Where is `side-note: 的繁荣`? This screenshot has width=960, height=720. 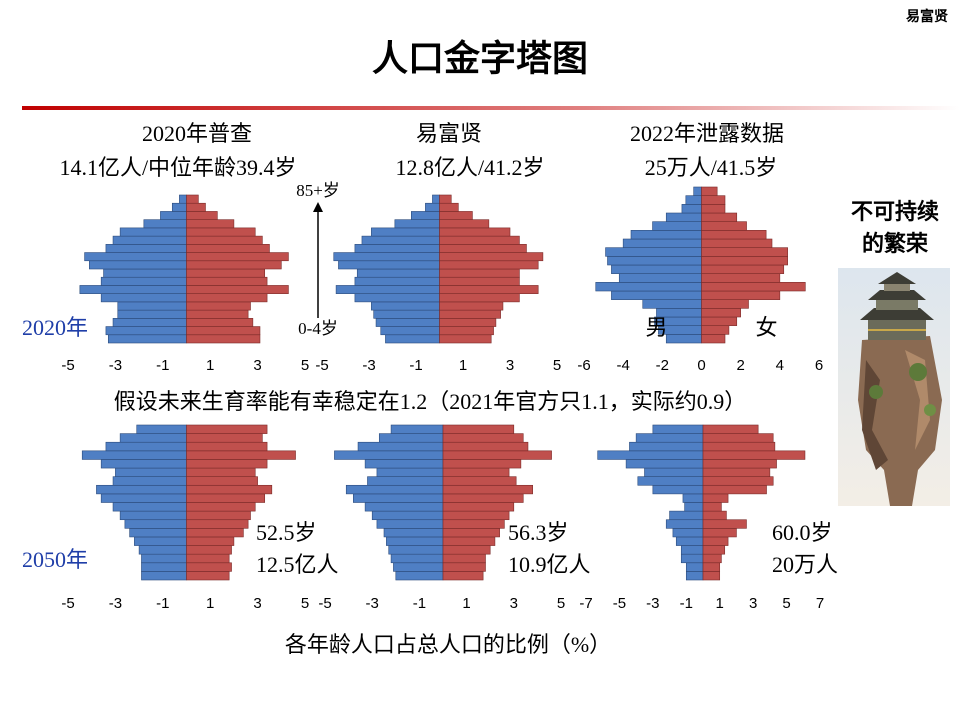 side-note: 的繁荣 is located at coordinates (895, 243).